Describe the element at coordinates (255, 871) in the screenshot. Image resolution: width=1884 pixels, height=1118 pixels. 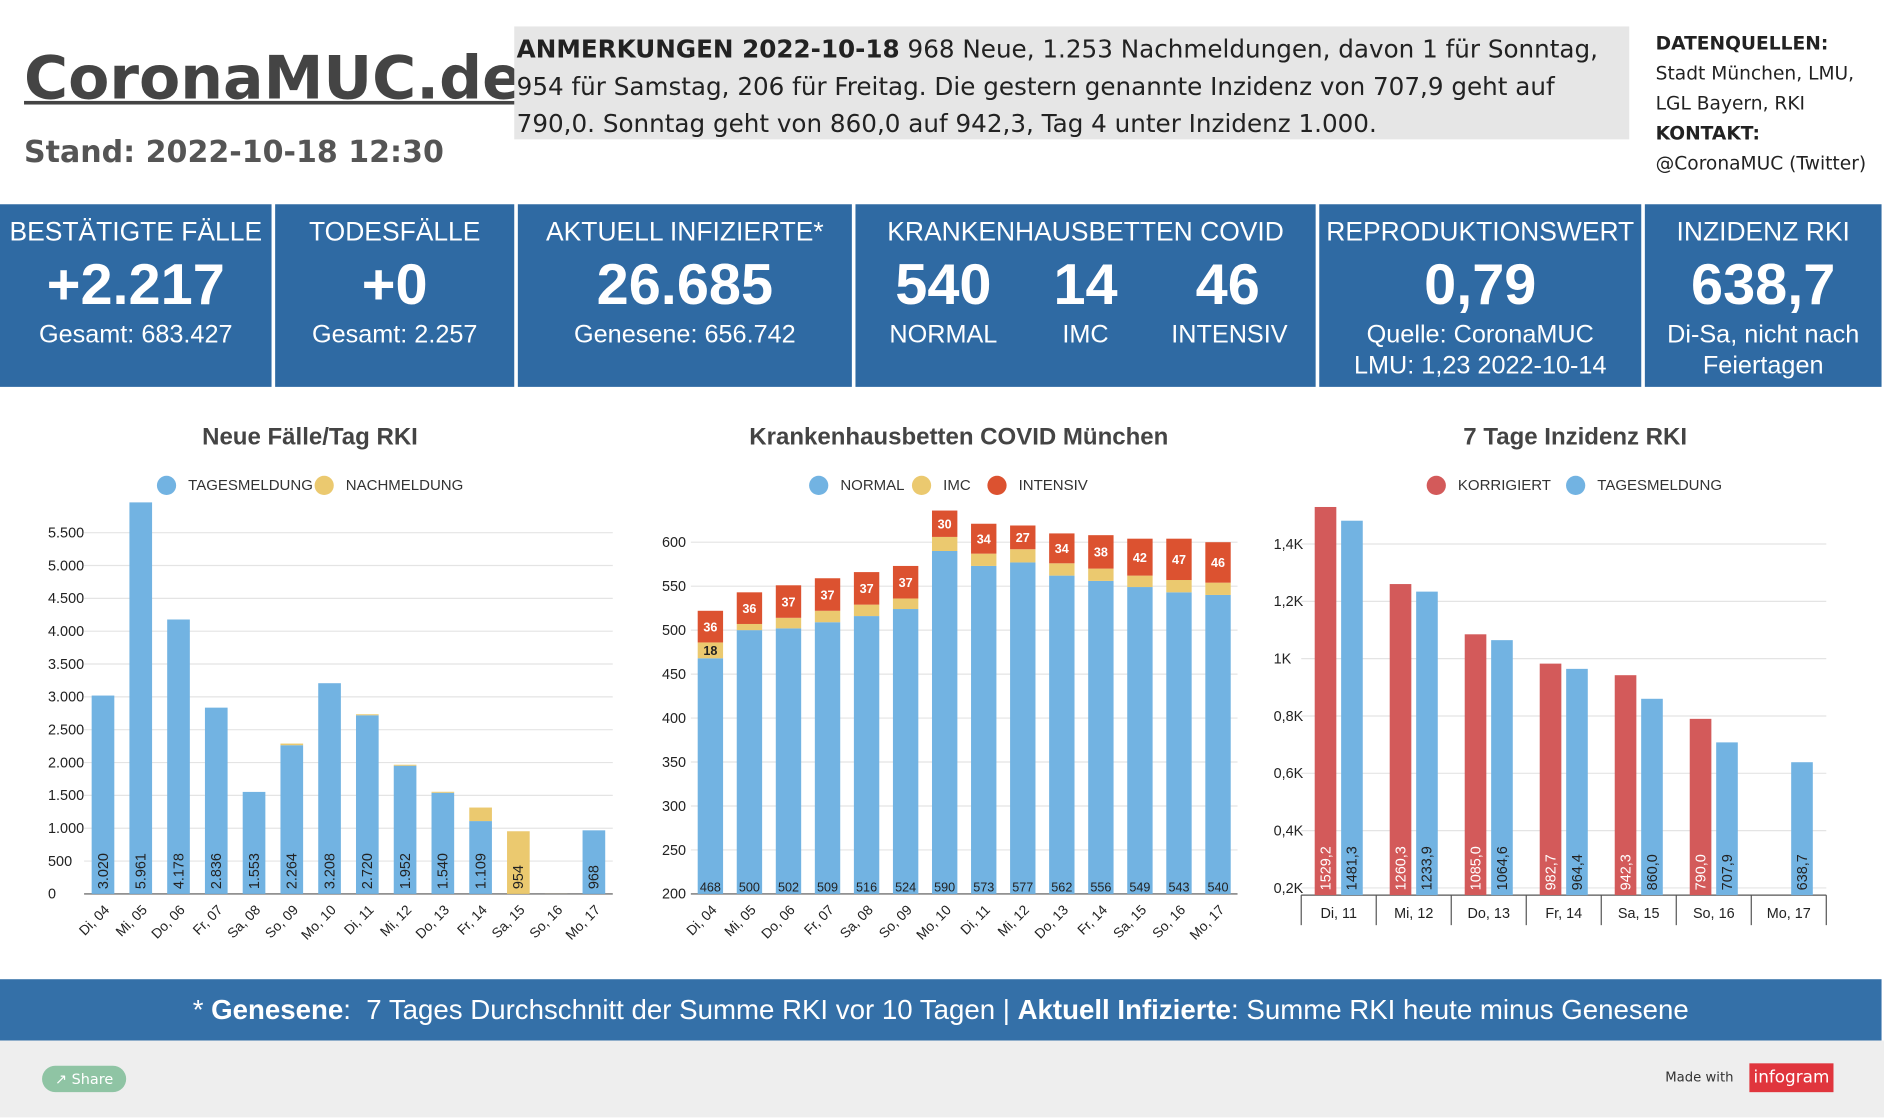
I see `data-label: 1.553` at that location.